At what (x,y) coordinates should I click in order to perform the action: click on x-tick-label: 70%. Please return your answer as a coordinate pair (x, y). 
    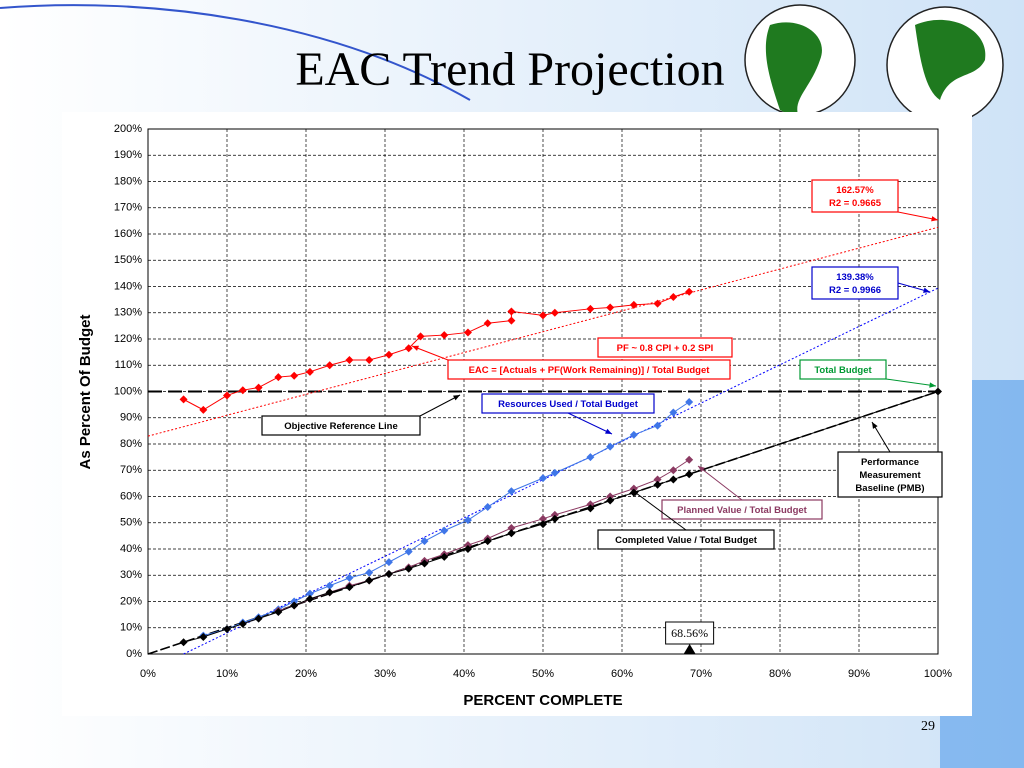
    Looking at the image, I should click on (701, 674).